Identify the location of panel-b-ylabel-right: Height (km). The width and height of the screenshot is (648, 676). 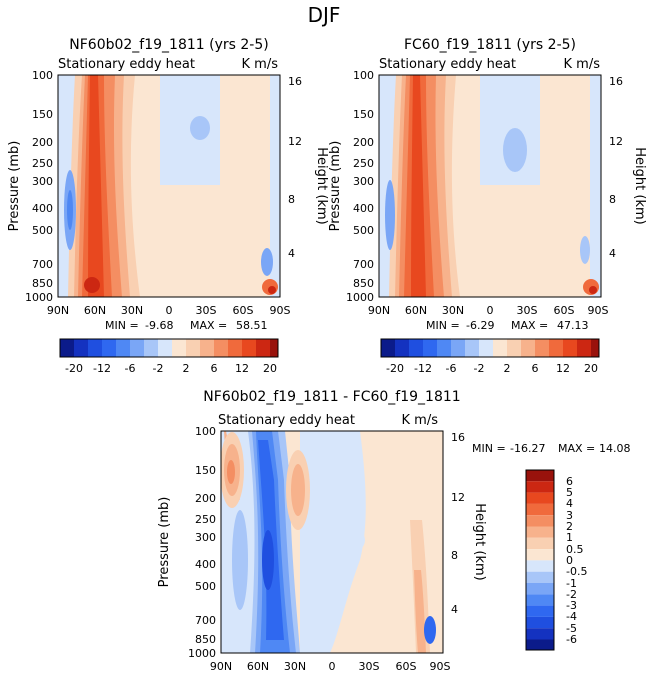
(639, 185).